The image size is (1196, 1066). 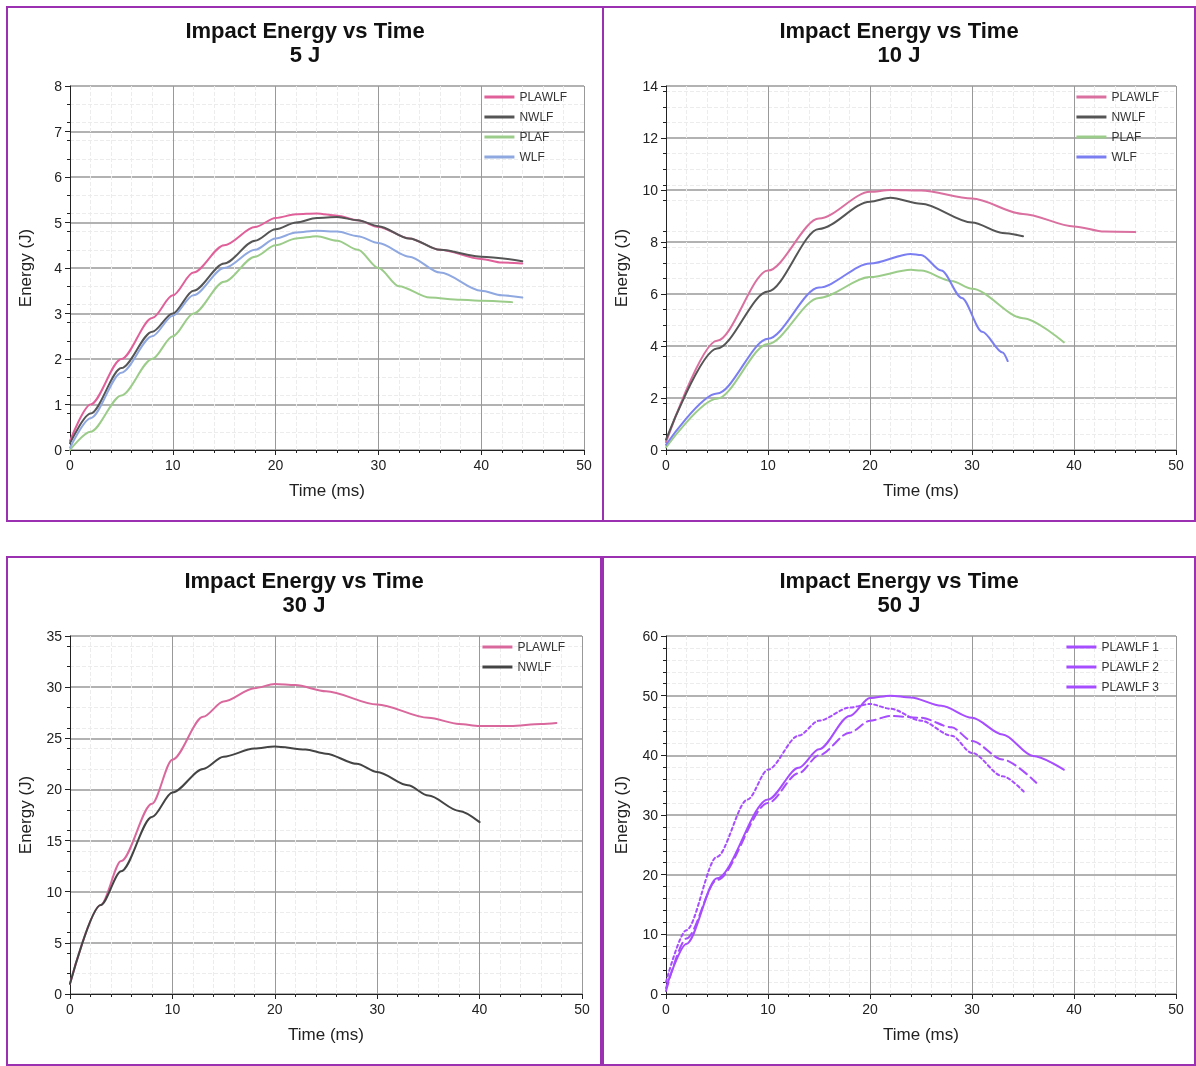 I want to click on y-tick-label: 1, so click(x=58, y=404).